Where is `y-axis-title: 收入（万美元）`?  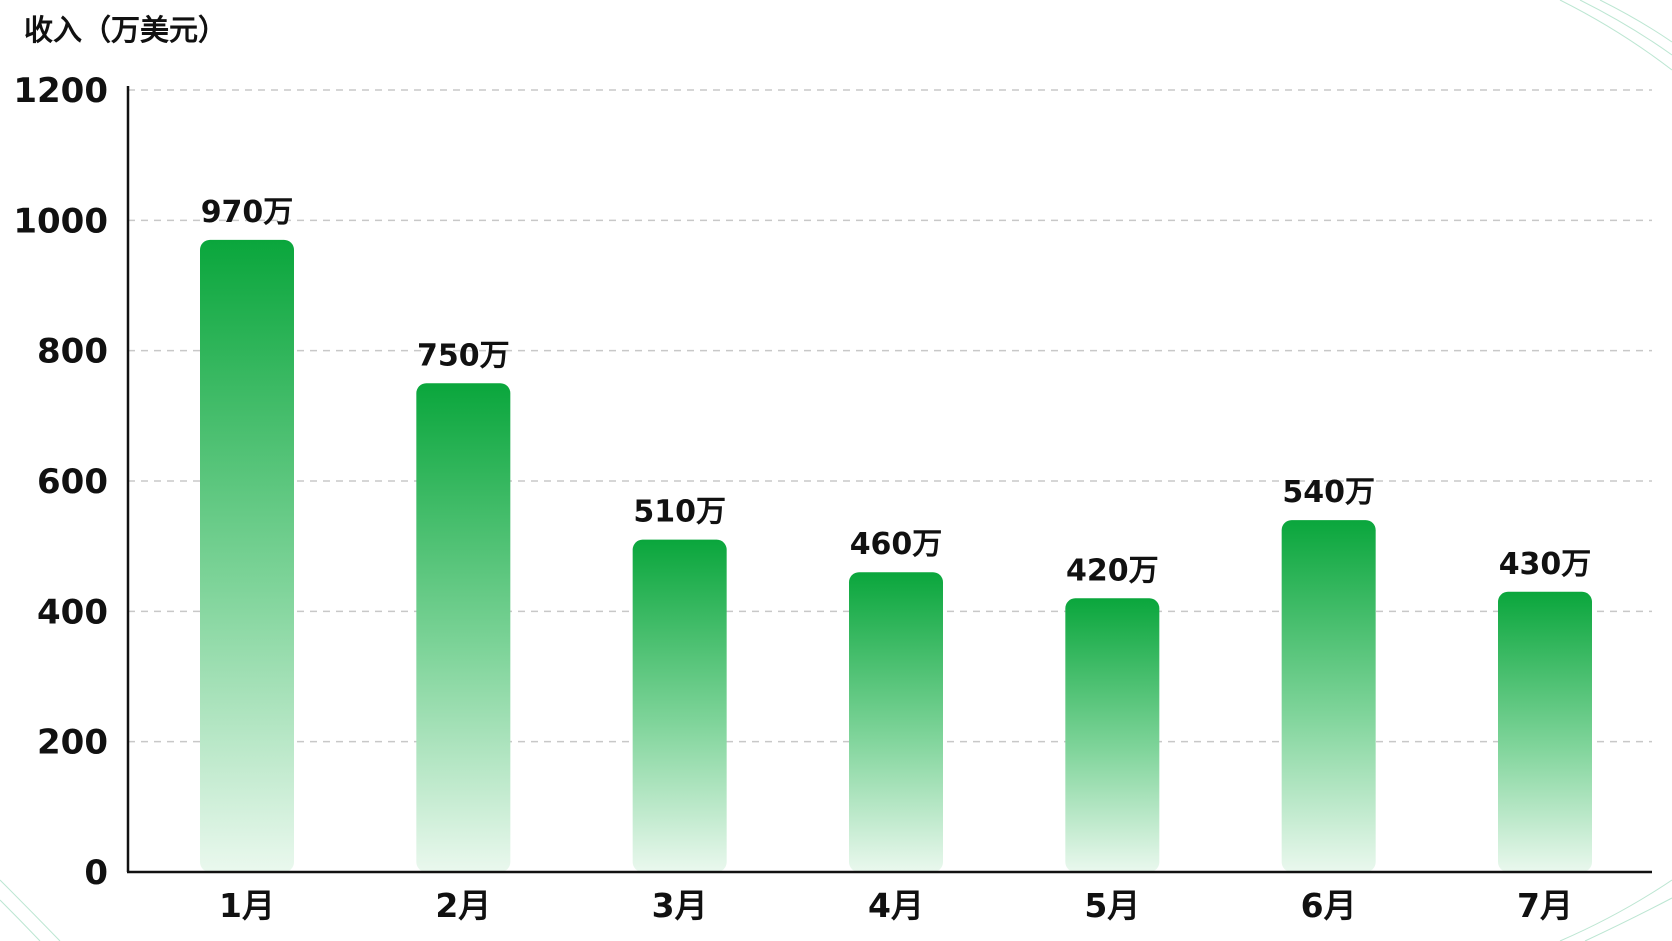 y-axis-title: 收入（万美元） is located at coordinates (125, 30).